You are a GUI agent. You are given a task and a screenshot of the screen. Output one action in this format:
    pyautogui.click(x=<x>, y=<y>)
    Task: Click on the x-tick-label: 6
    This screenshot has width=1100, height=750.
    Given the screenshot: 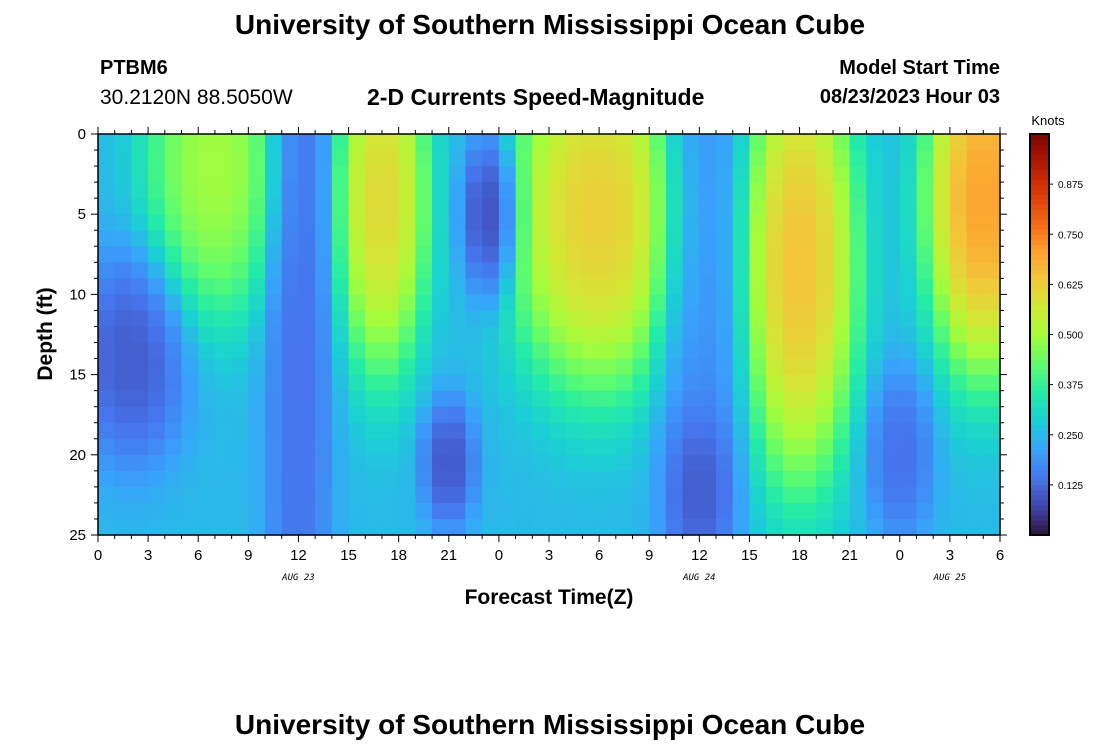 What is the action you would take?
    pyautogui.click(x=599, y=555)
    